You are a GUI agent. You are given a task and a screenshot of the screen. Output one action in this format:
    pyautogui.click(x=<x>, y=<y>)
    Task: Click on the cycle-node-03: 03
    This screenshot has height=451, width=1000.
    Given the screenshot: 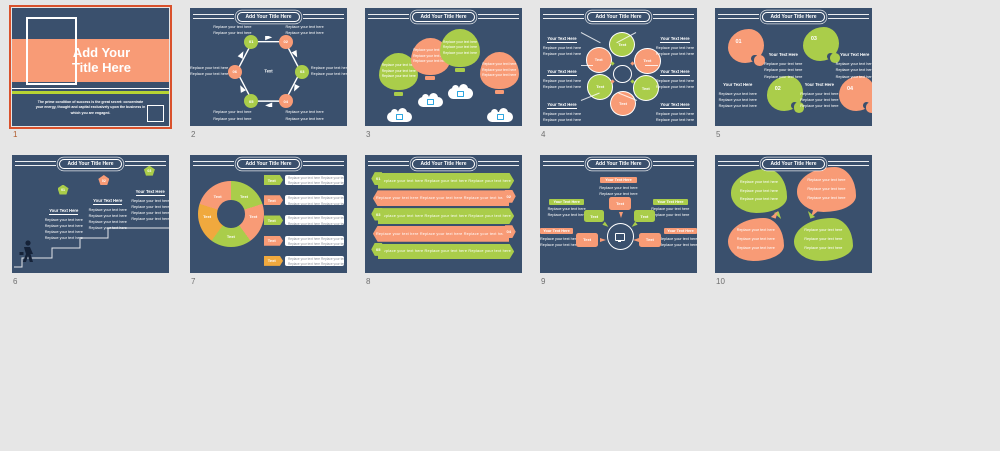 What is the action you would take?
    pyautogui.click(x=302, y=71)
    